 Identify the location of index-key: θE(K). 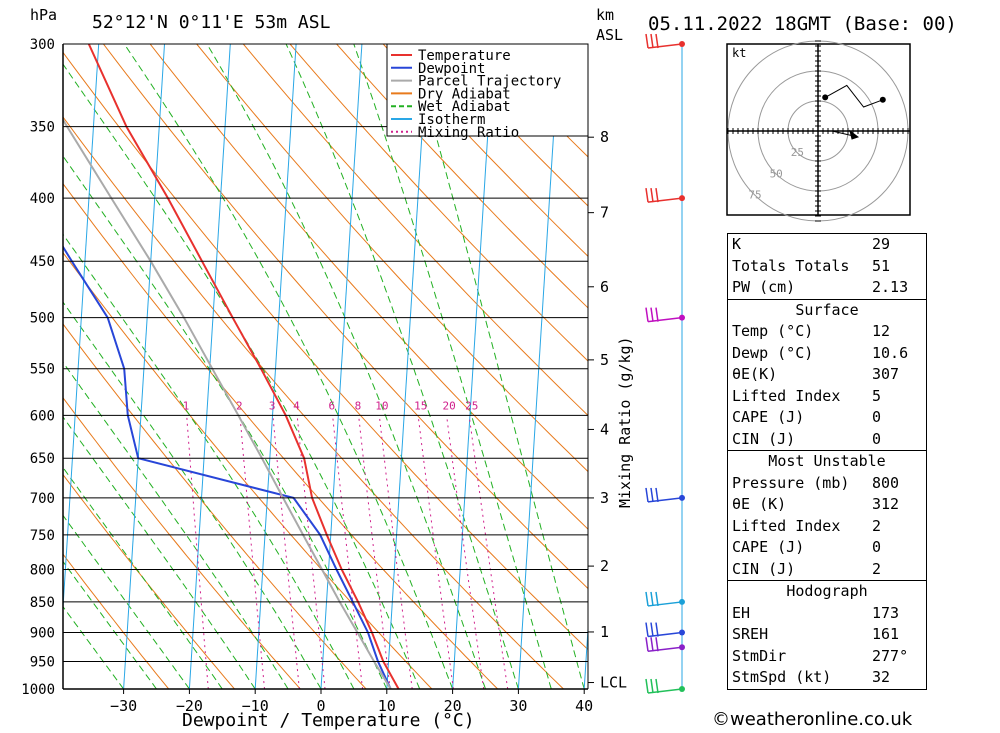
(755, 374).